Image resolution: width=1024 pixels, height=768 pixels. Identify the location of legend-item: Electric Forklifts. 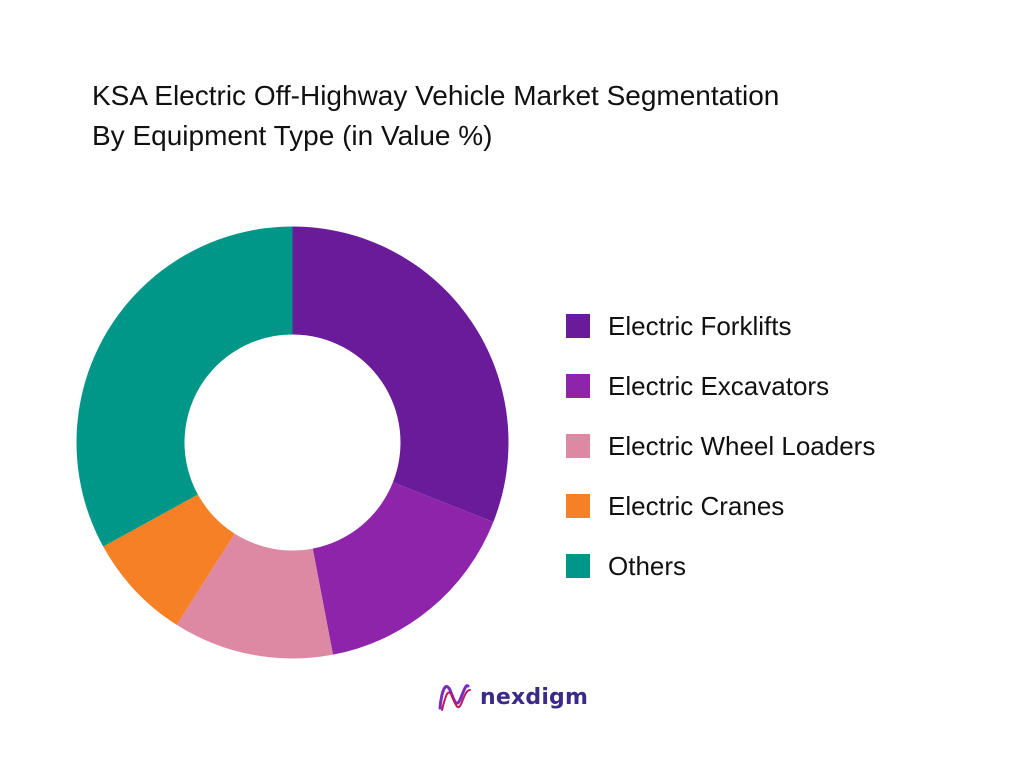
(720, 326).